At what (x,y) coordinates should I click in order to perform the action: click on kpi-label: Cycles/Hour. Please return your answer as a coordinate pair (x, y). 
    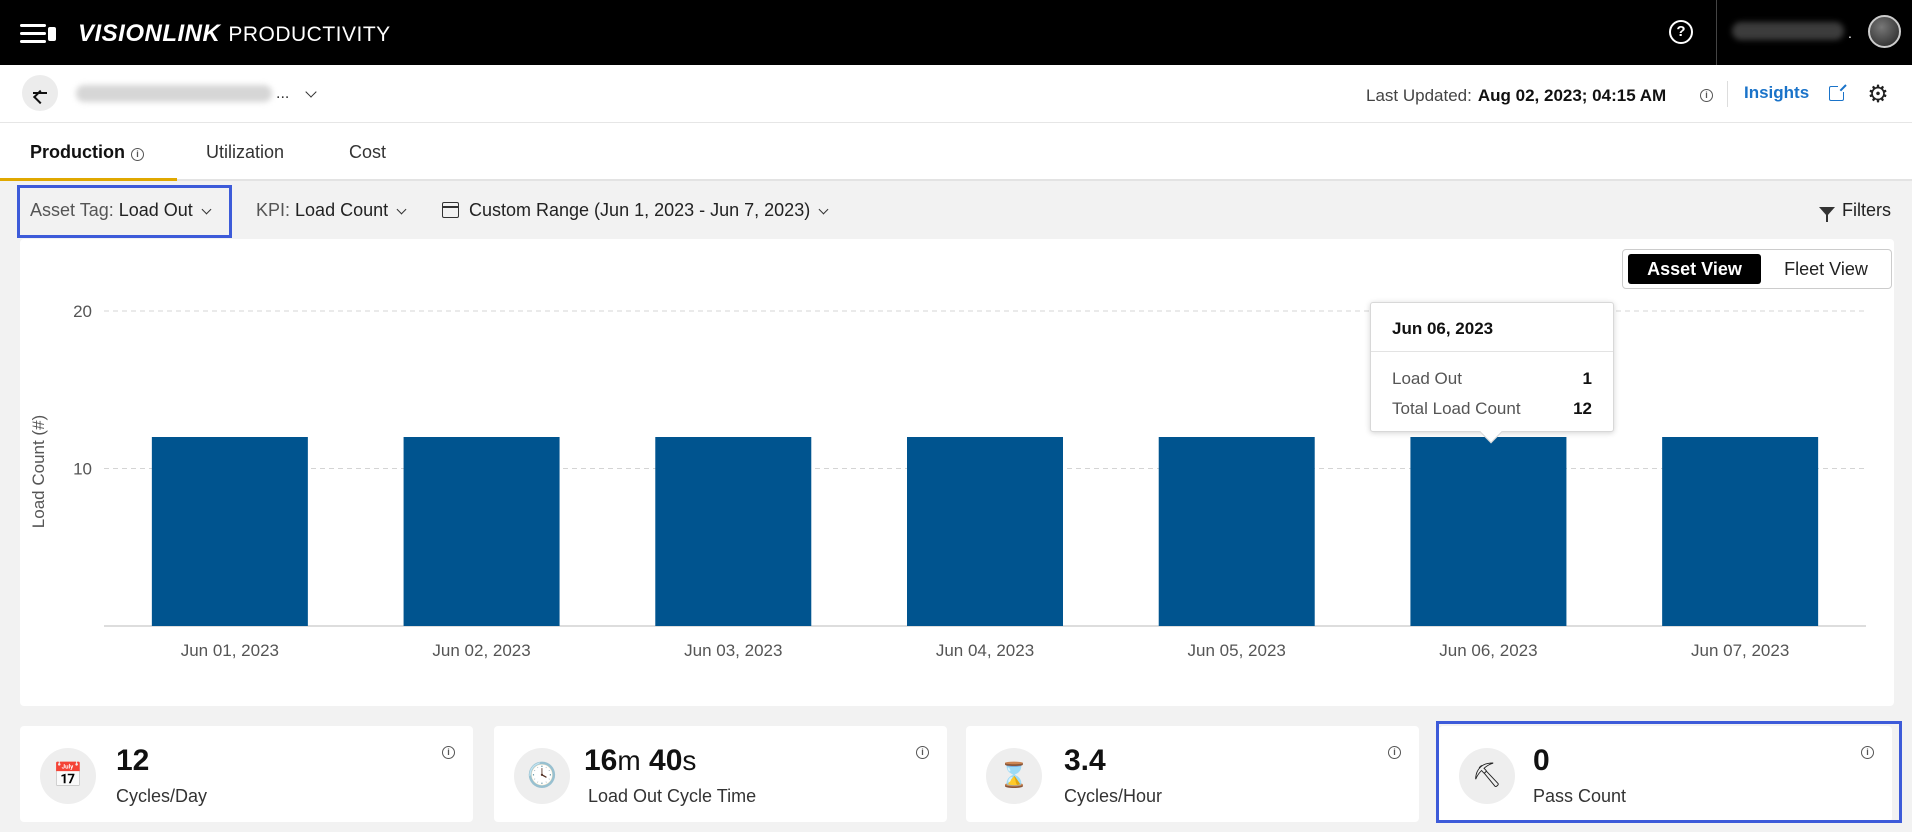
    Looking at the image, I should click on (1113, 796).